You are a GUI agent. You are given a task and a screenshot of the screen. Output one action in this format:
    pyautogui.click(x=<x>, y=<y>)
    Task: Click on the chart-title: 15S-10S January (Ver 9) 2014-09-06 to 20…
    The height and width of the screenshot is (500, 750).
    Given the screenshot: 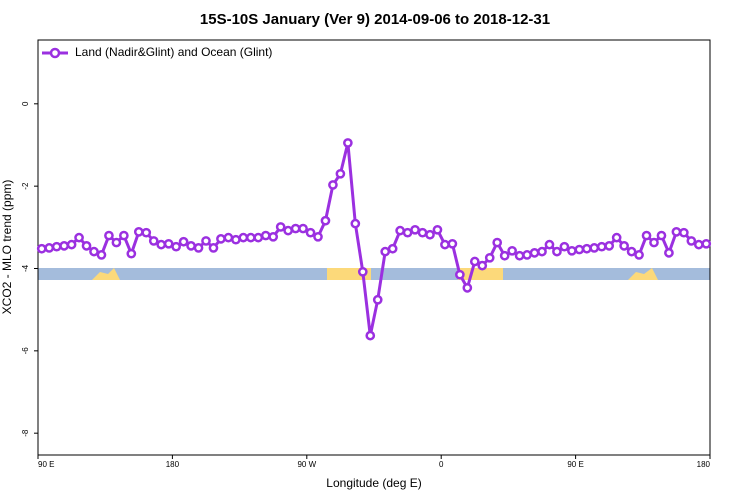 What is the action you would take?
    pyautogui.click(x=375, y=19)
    